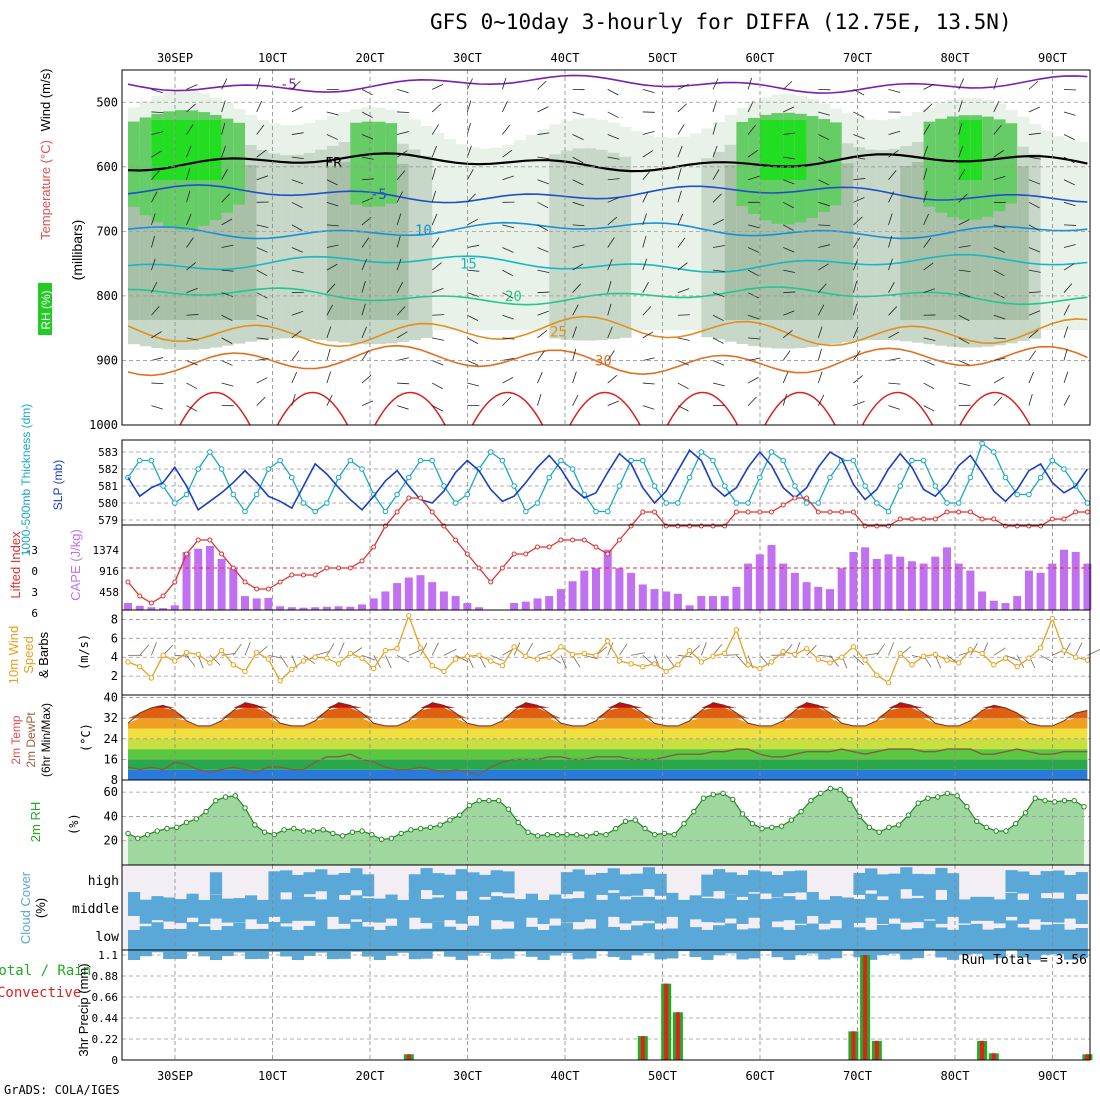 This screenshot has height=1100, width=1100. Describe the element at coordinates (272, 58) in the screenshot. I see `x-tick-label-top: 10CT` at that location.